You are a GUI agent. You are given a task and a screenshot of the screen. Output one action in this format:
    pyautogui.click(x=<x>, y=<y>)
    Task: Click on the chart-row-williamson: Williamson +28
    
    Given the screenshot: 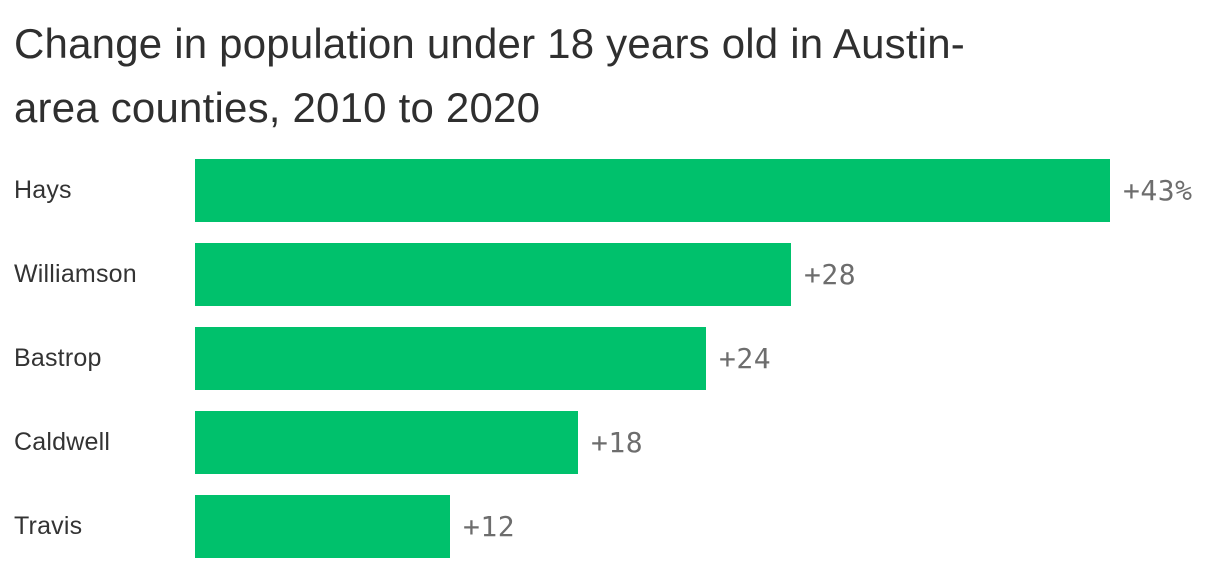 What is the action you would take?
    pyautogui.click(x=611, y=274)
    